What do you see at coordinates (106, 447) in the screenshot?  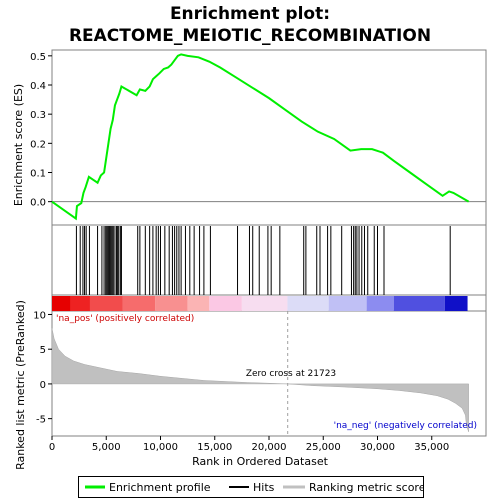 I see `x-tick-label-1: 5,000` at bounding box center [106, 447].